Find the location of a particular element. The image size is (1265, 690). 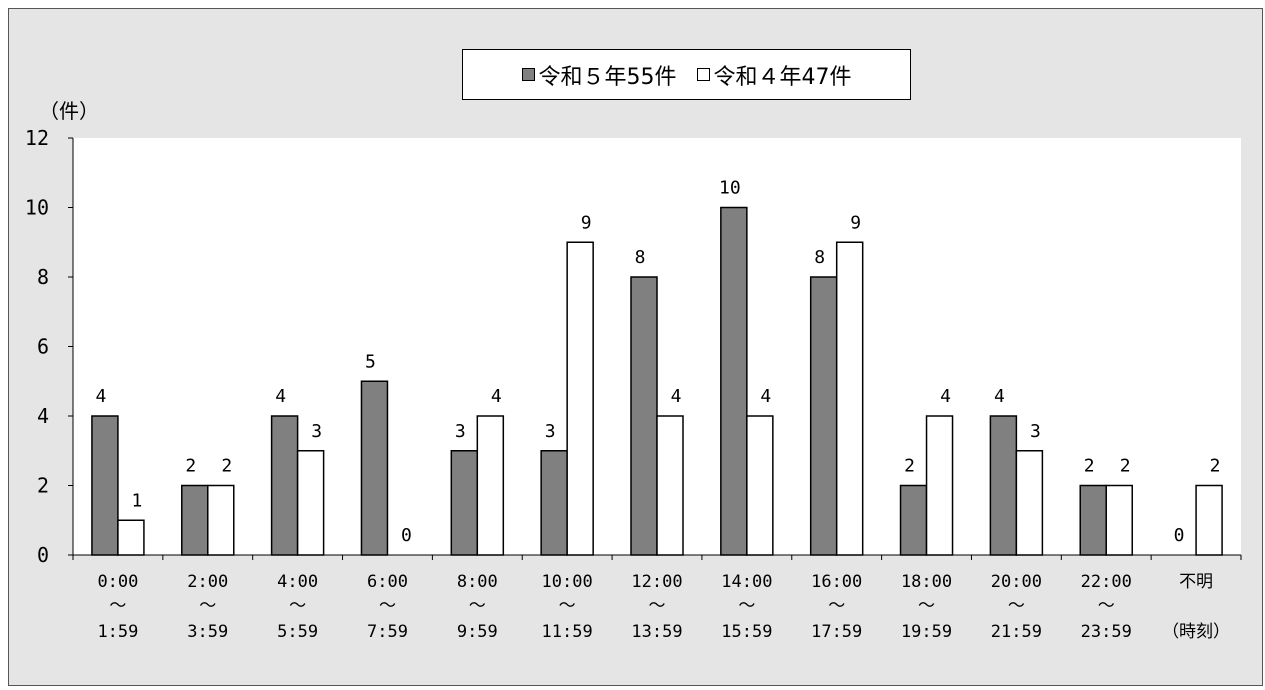

x-tick-label-top: 0:00 is located at coordinates (117, 582).